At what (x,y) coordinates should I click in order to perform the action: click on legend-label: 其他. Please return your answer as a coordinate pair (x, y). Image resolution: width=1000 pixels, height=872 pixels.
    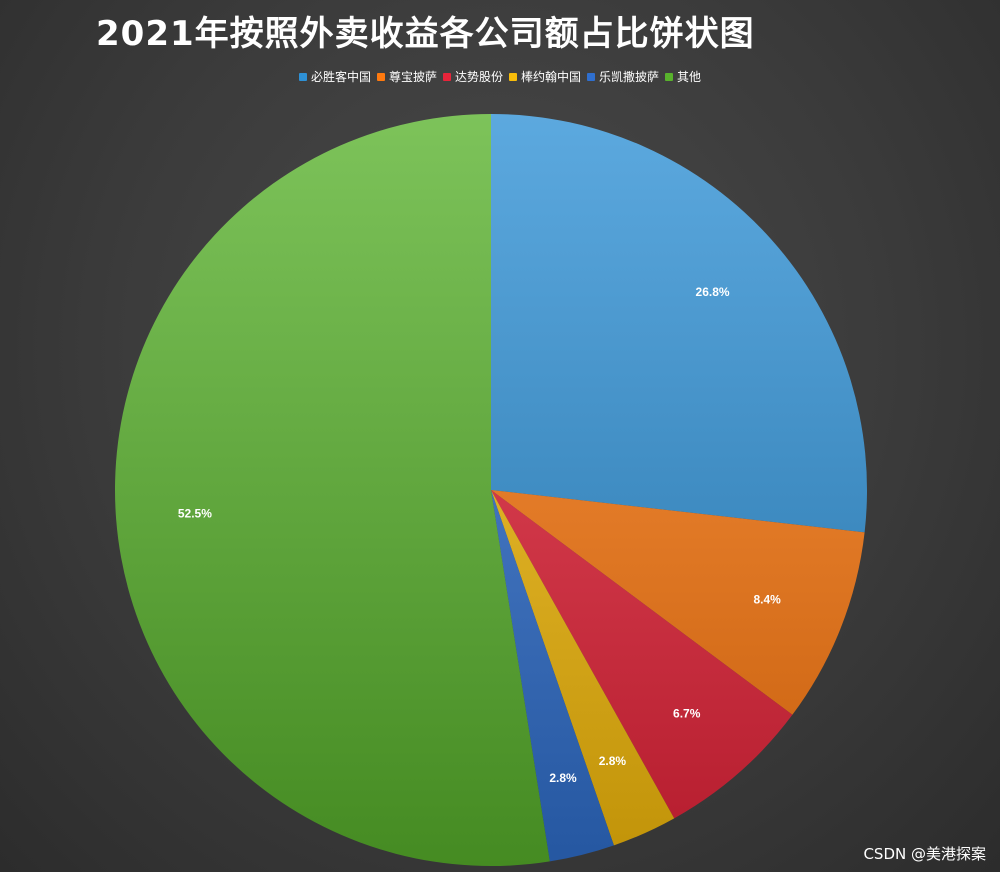
    Looking at the image, I should click on (689, 77).